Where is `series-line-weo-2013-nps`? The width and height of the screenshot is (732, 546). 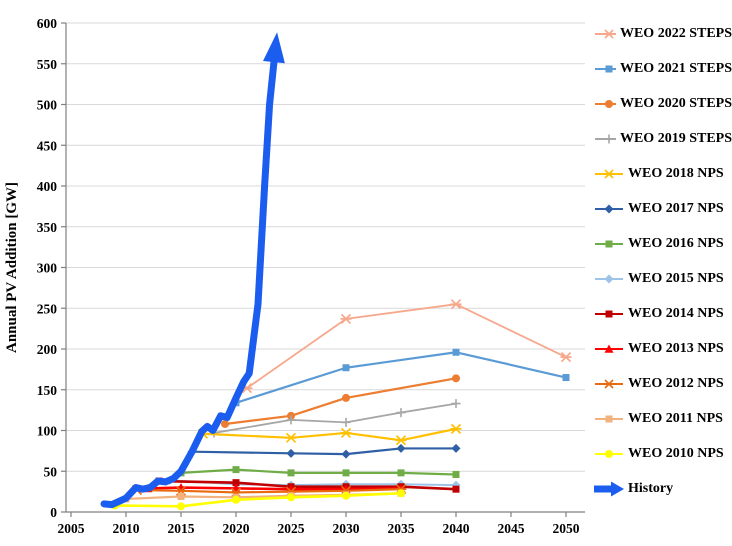
series-line-weo-2013-nps is located at coordinates (274, 488).